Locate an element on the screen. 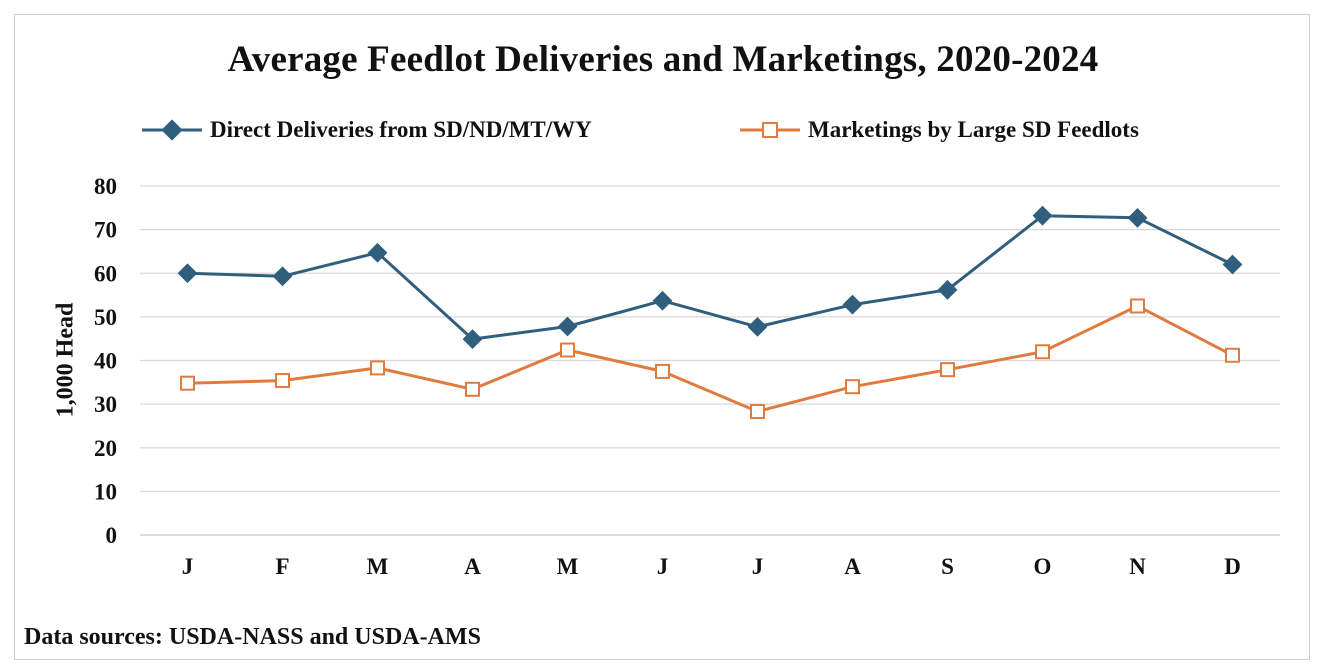  y-tick-label: 0 is located at coordinates (112, 535).